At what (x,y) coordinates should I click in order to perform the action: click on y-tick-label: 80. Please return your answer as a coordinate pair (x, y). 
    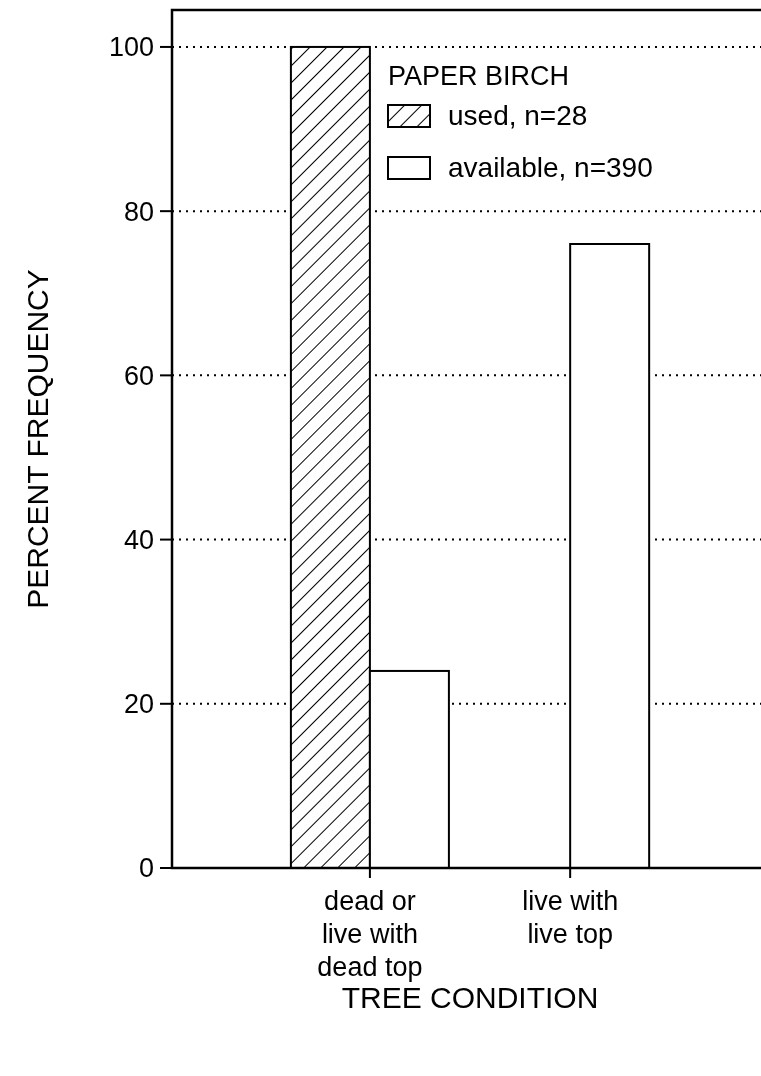
    Looking at the image, I should click on (138, 211).